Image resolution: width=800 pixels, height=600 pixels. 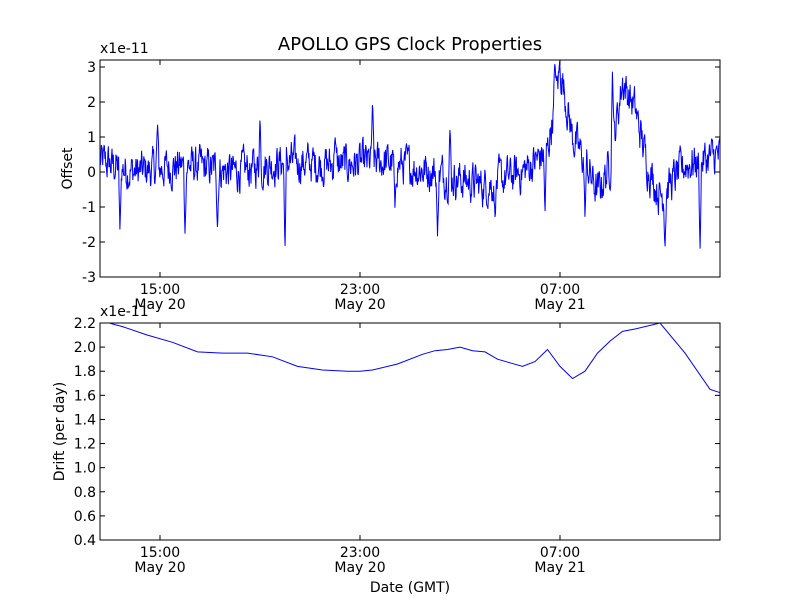 I want to click on ytick-label: 1, so click(x=91, y=138).